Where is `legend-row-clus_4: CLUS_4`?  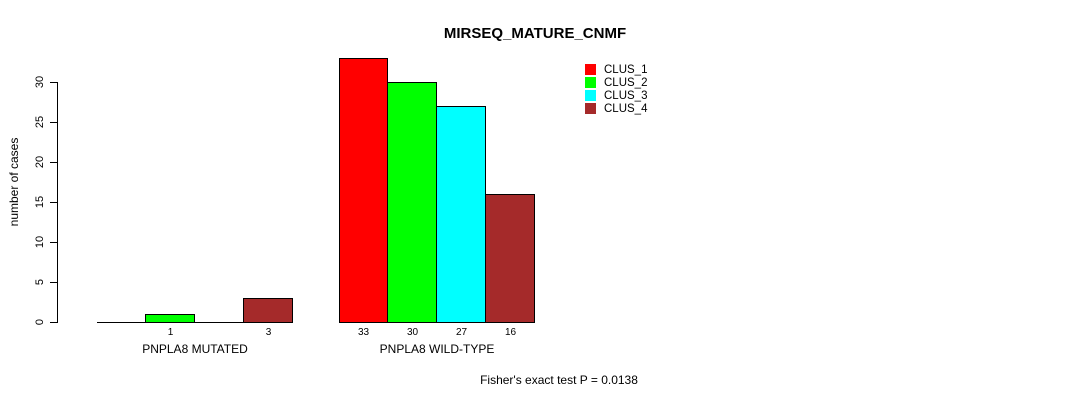
legend-row-clus_4: CLUS_4 is located at coordinates (616, 108).